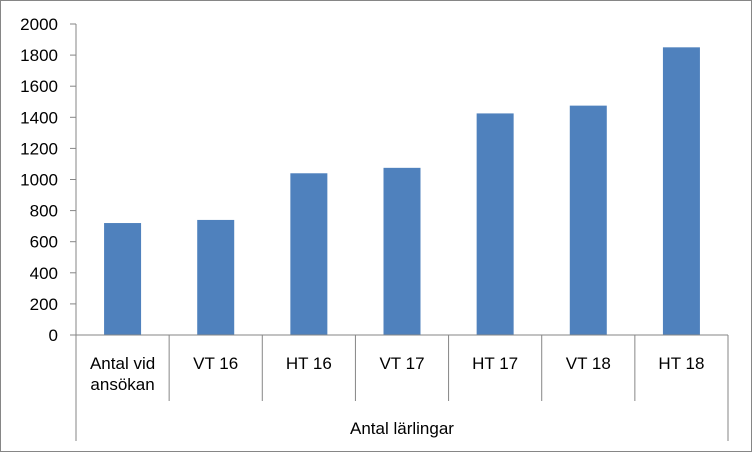 The width and height of the screenshot is (752, 452). I want to click on x-tick-label: Antal vid, so click(122, 363).